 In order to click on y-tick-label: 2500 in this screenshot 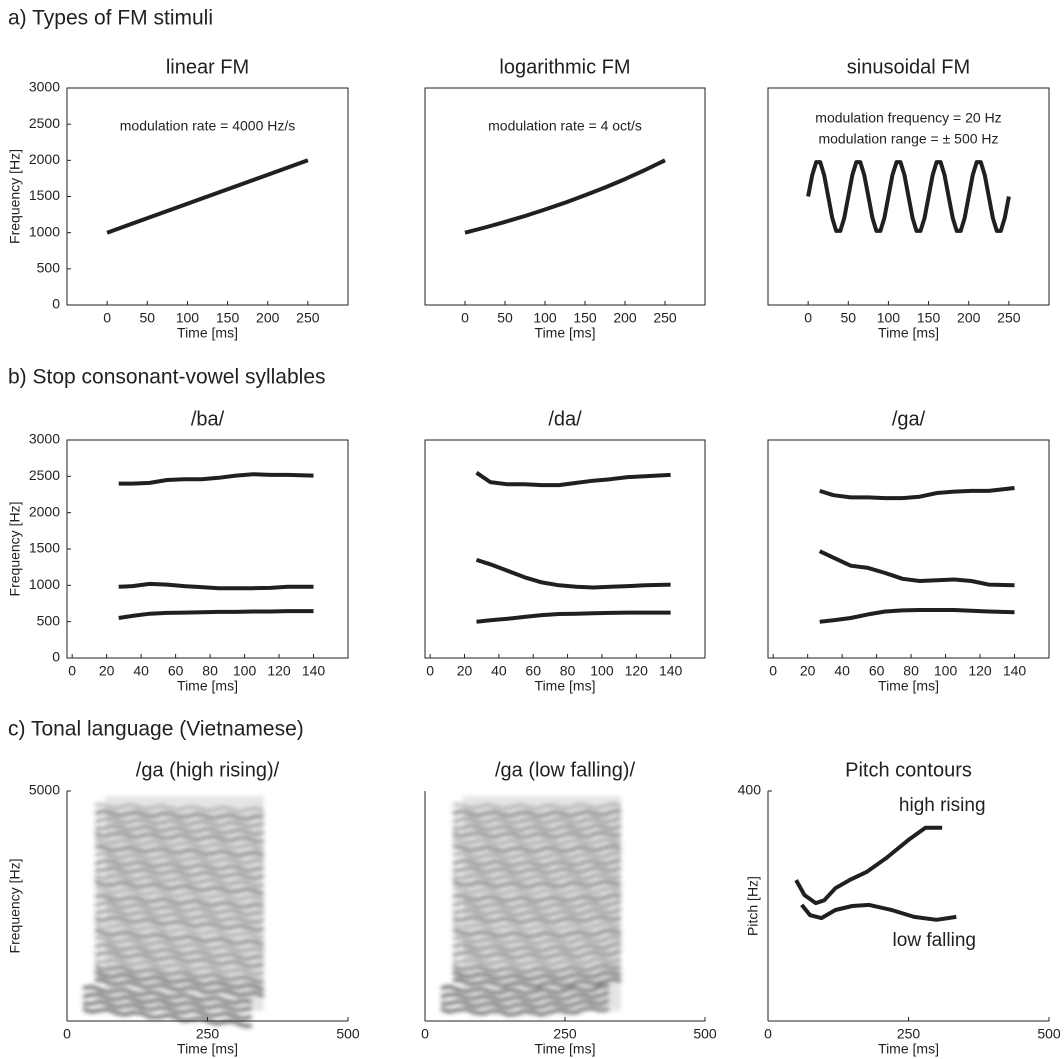, I will do `click(44, 123)`.